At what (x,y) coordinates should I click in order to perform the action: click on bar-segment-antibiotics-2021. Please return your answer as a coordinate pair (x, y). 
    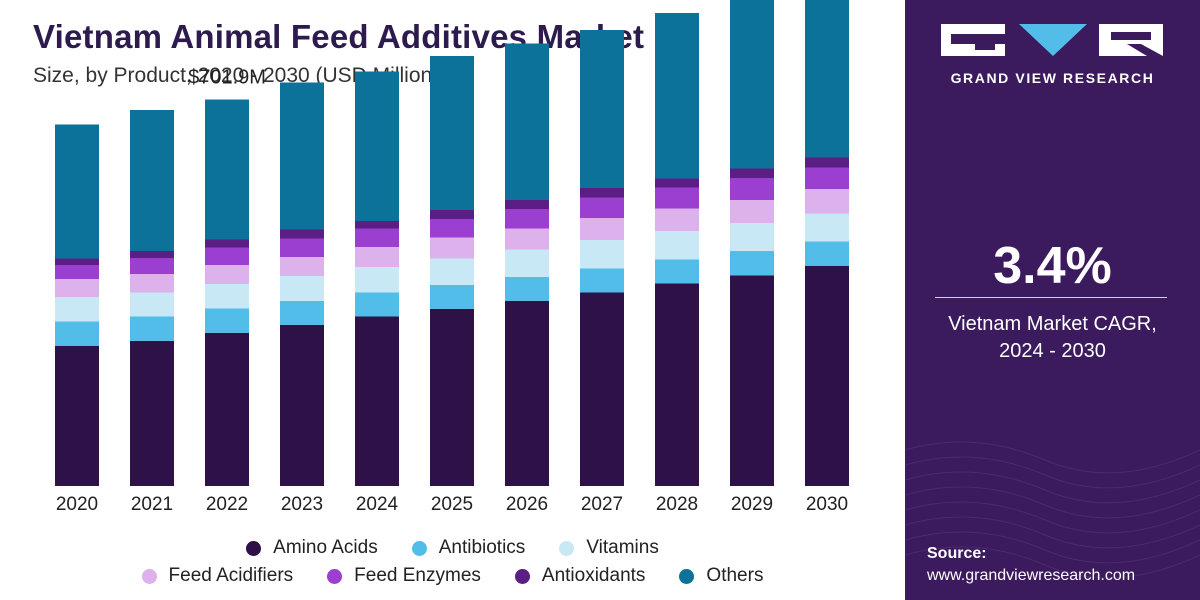
    Looking at the image, I should click on (152, 328).